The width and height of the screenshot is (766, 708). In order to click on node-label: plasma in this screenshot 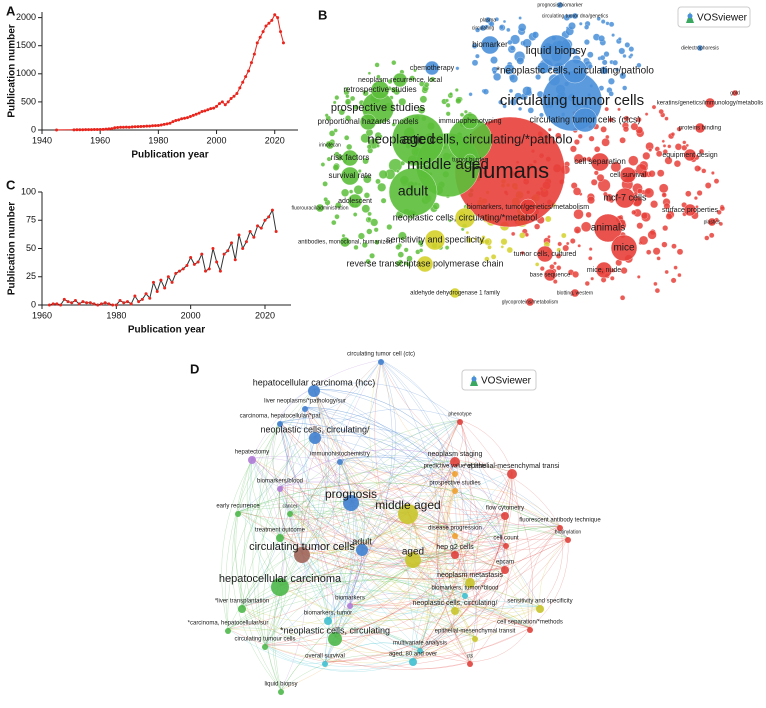, I will do `click(488, 20)`.